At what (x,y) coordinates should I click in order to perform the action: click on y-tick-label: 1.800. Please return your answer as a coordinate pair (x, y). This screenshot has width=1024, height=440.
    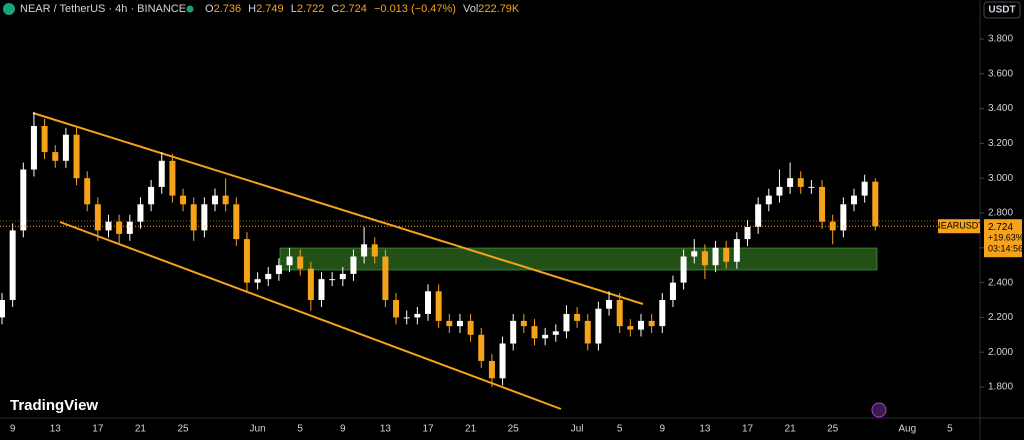
    Looking at the image, I should click on (1000, 387).